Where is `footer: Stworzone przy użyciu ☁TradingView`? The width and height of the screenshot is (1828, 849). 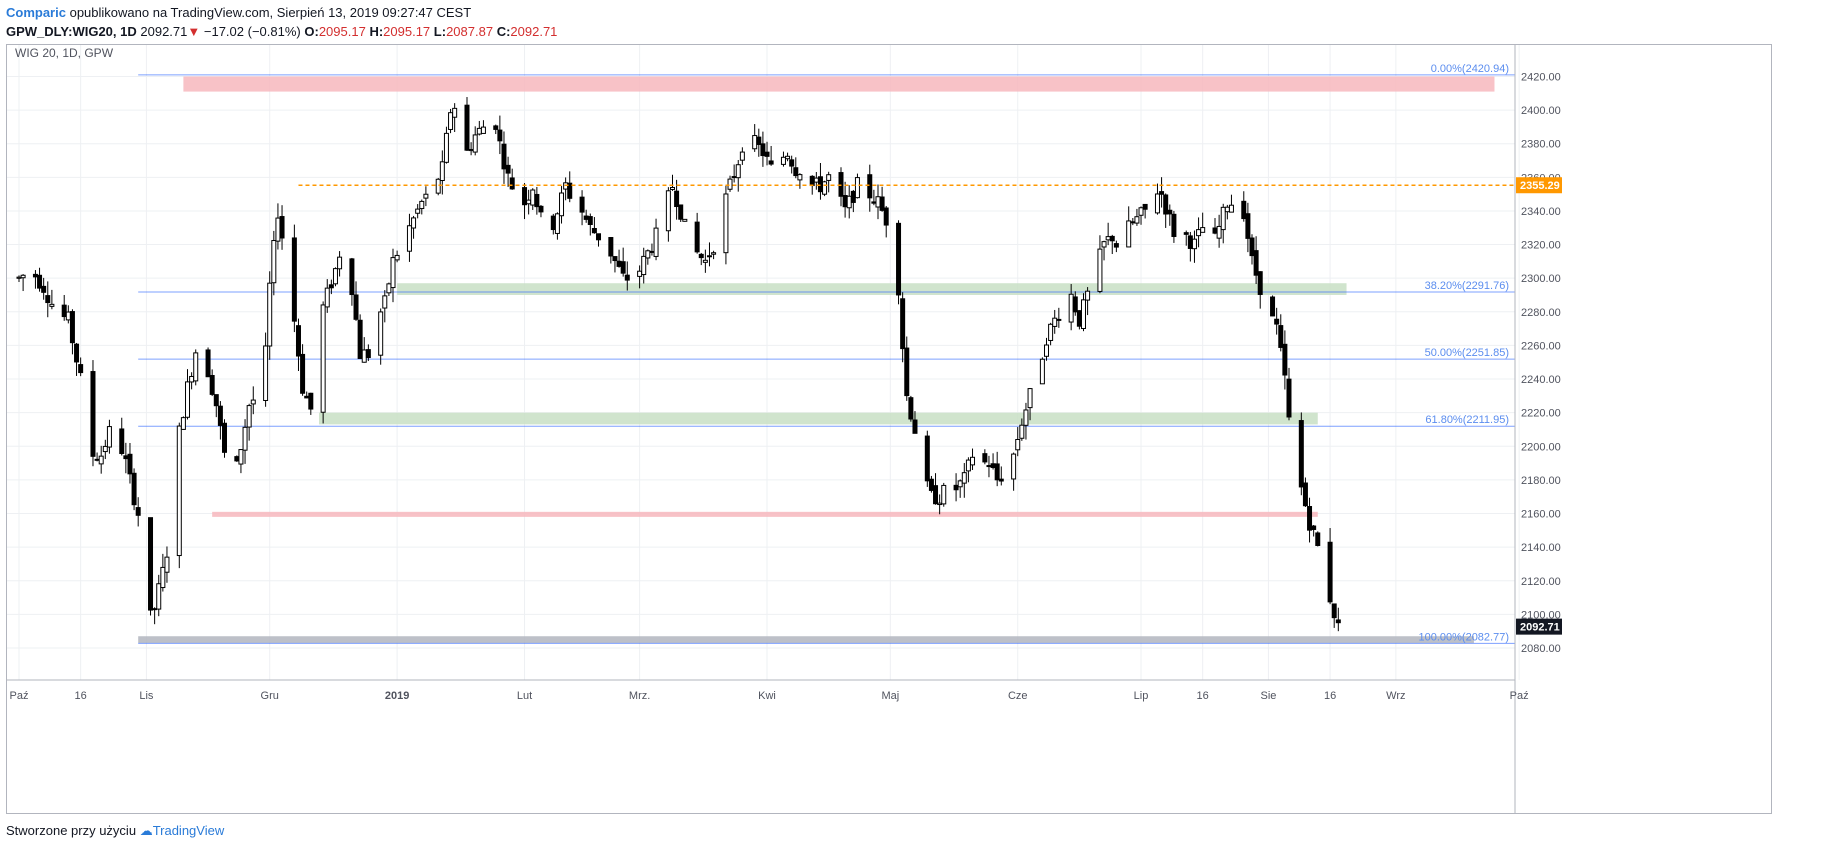
footer: Stworzone przy użyciu ☁TradingView is located at coordinates (115, 831).